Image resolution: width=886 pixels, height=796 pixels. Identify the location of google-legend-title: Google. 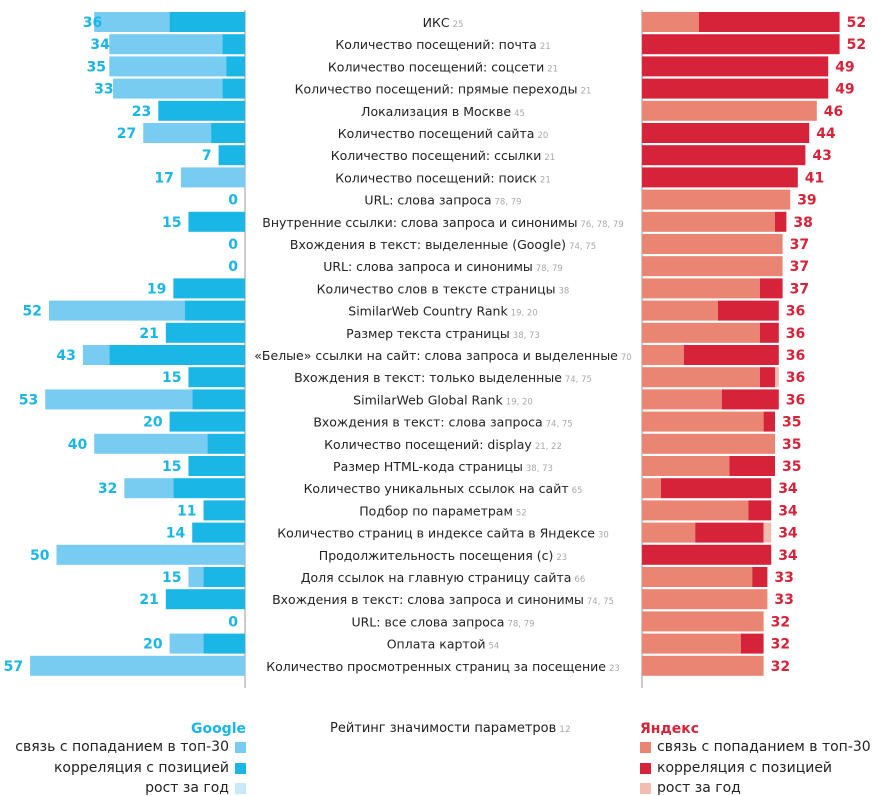
(218, 729).